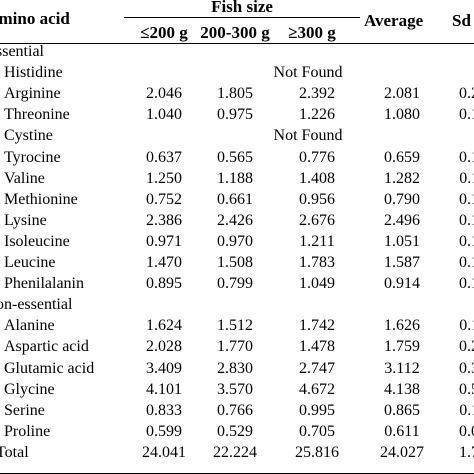 This screenshot has height=474, width=474. What do you see at coordinates (235, 431) in the screenshot?
I see `cell-v2: 0.529` at bounding box center [235, 431].